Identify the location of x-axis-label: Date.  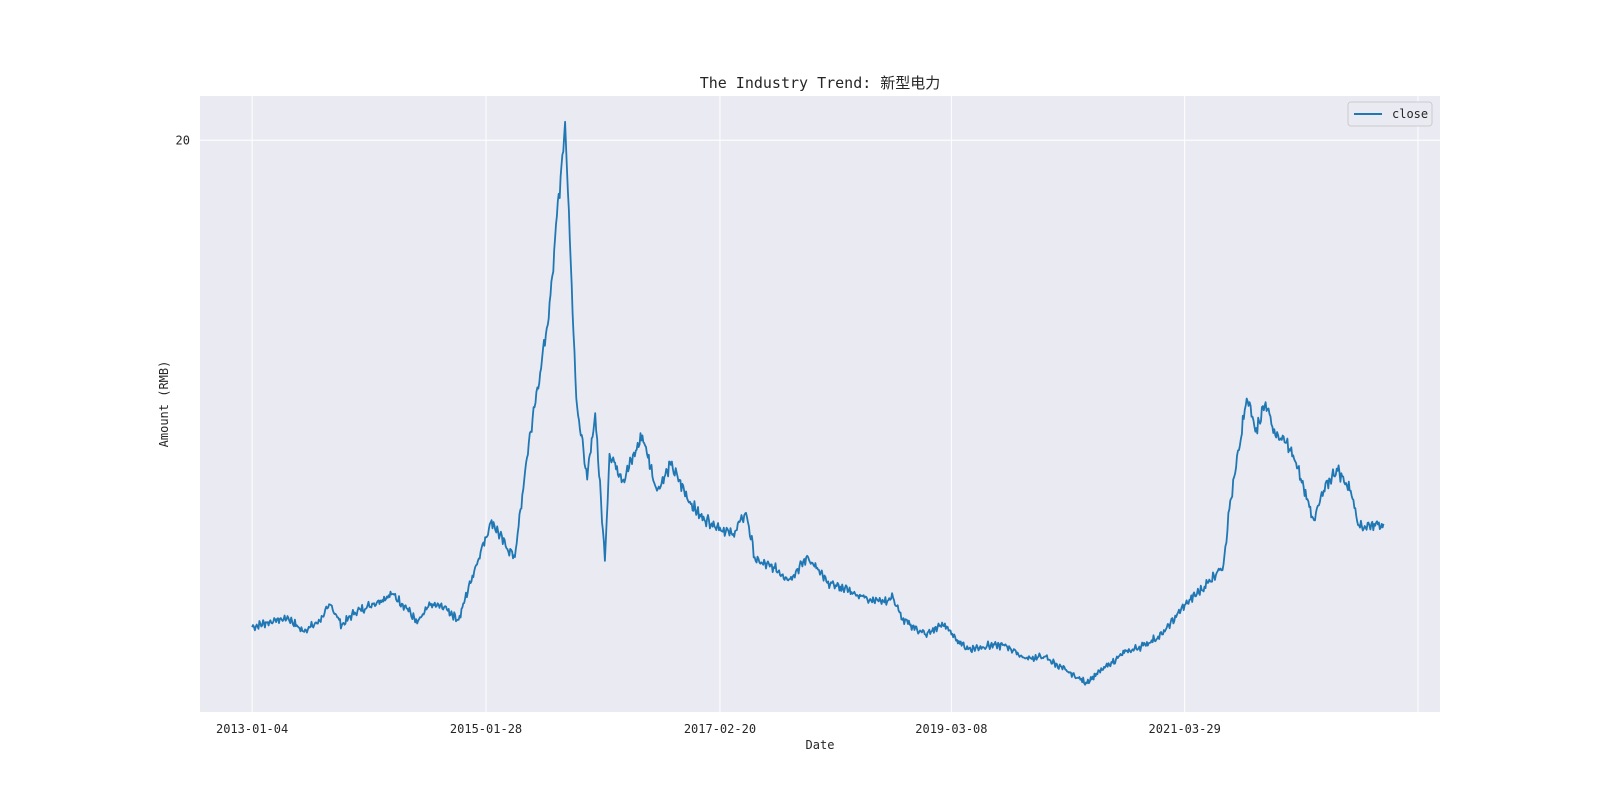
(820, 745).